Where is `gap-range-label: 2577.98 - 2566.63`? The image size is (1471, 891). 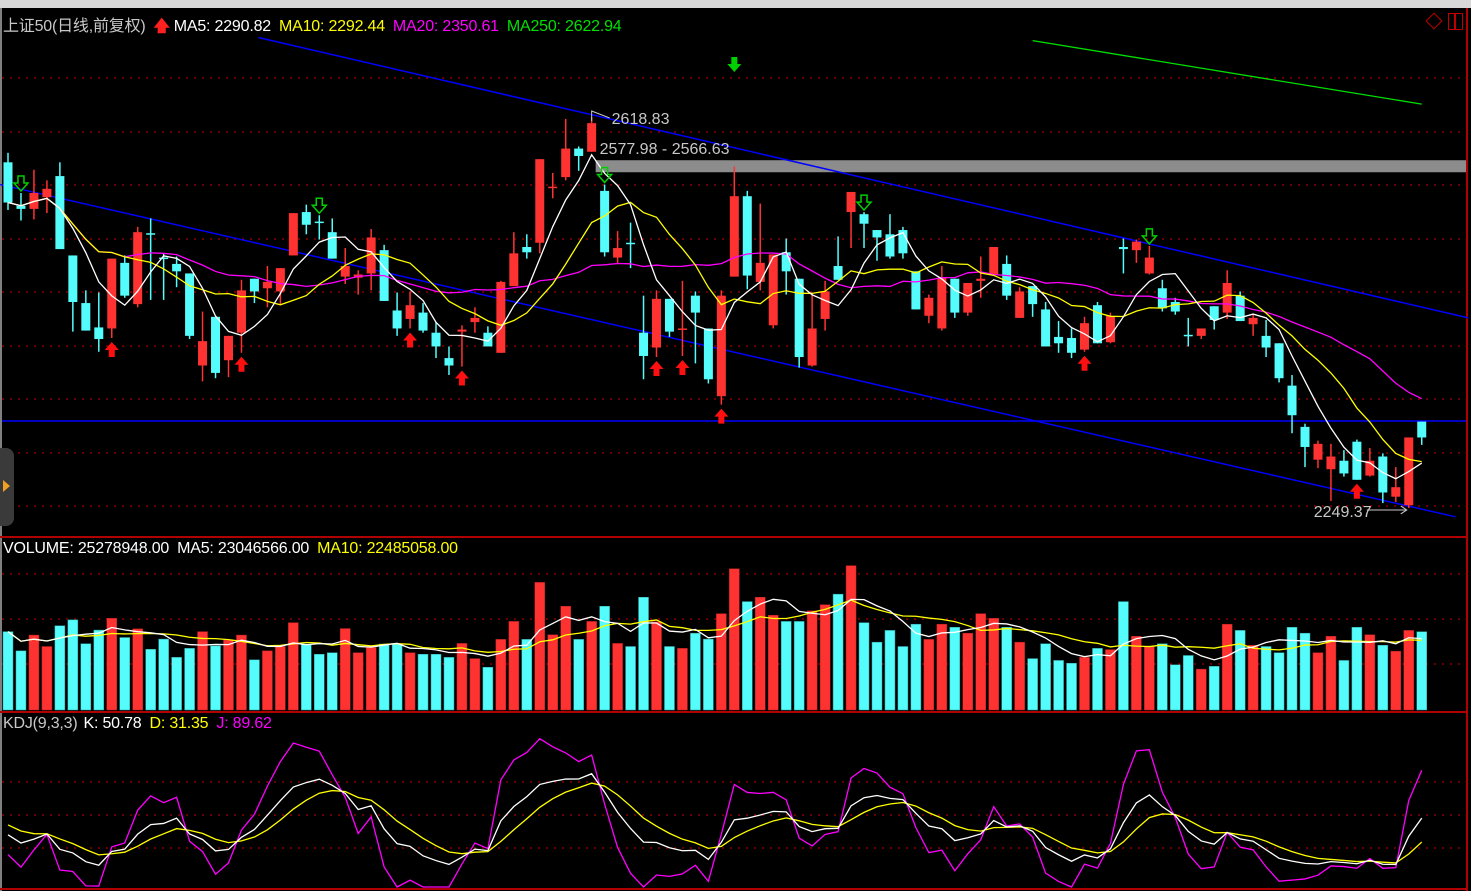 gap-range-label: 2577.98 - 2566.63 is located at coordinates (665, 149).